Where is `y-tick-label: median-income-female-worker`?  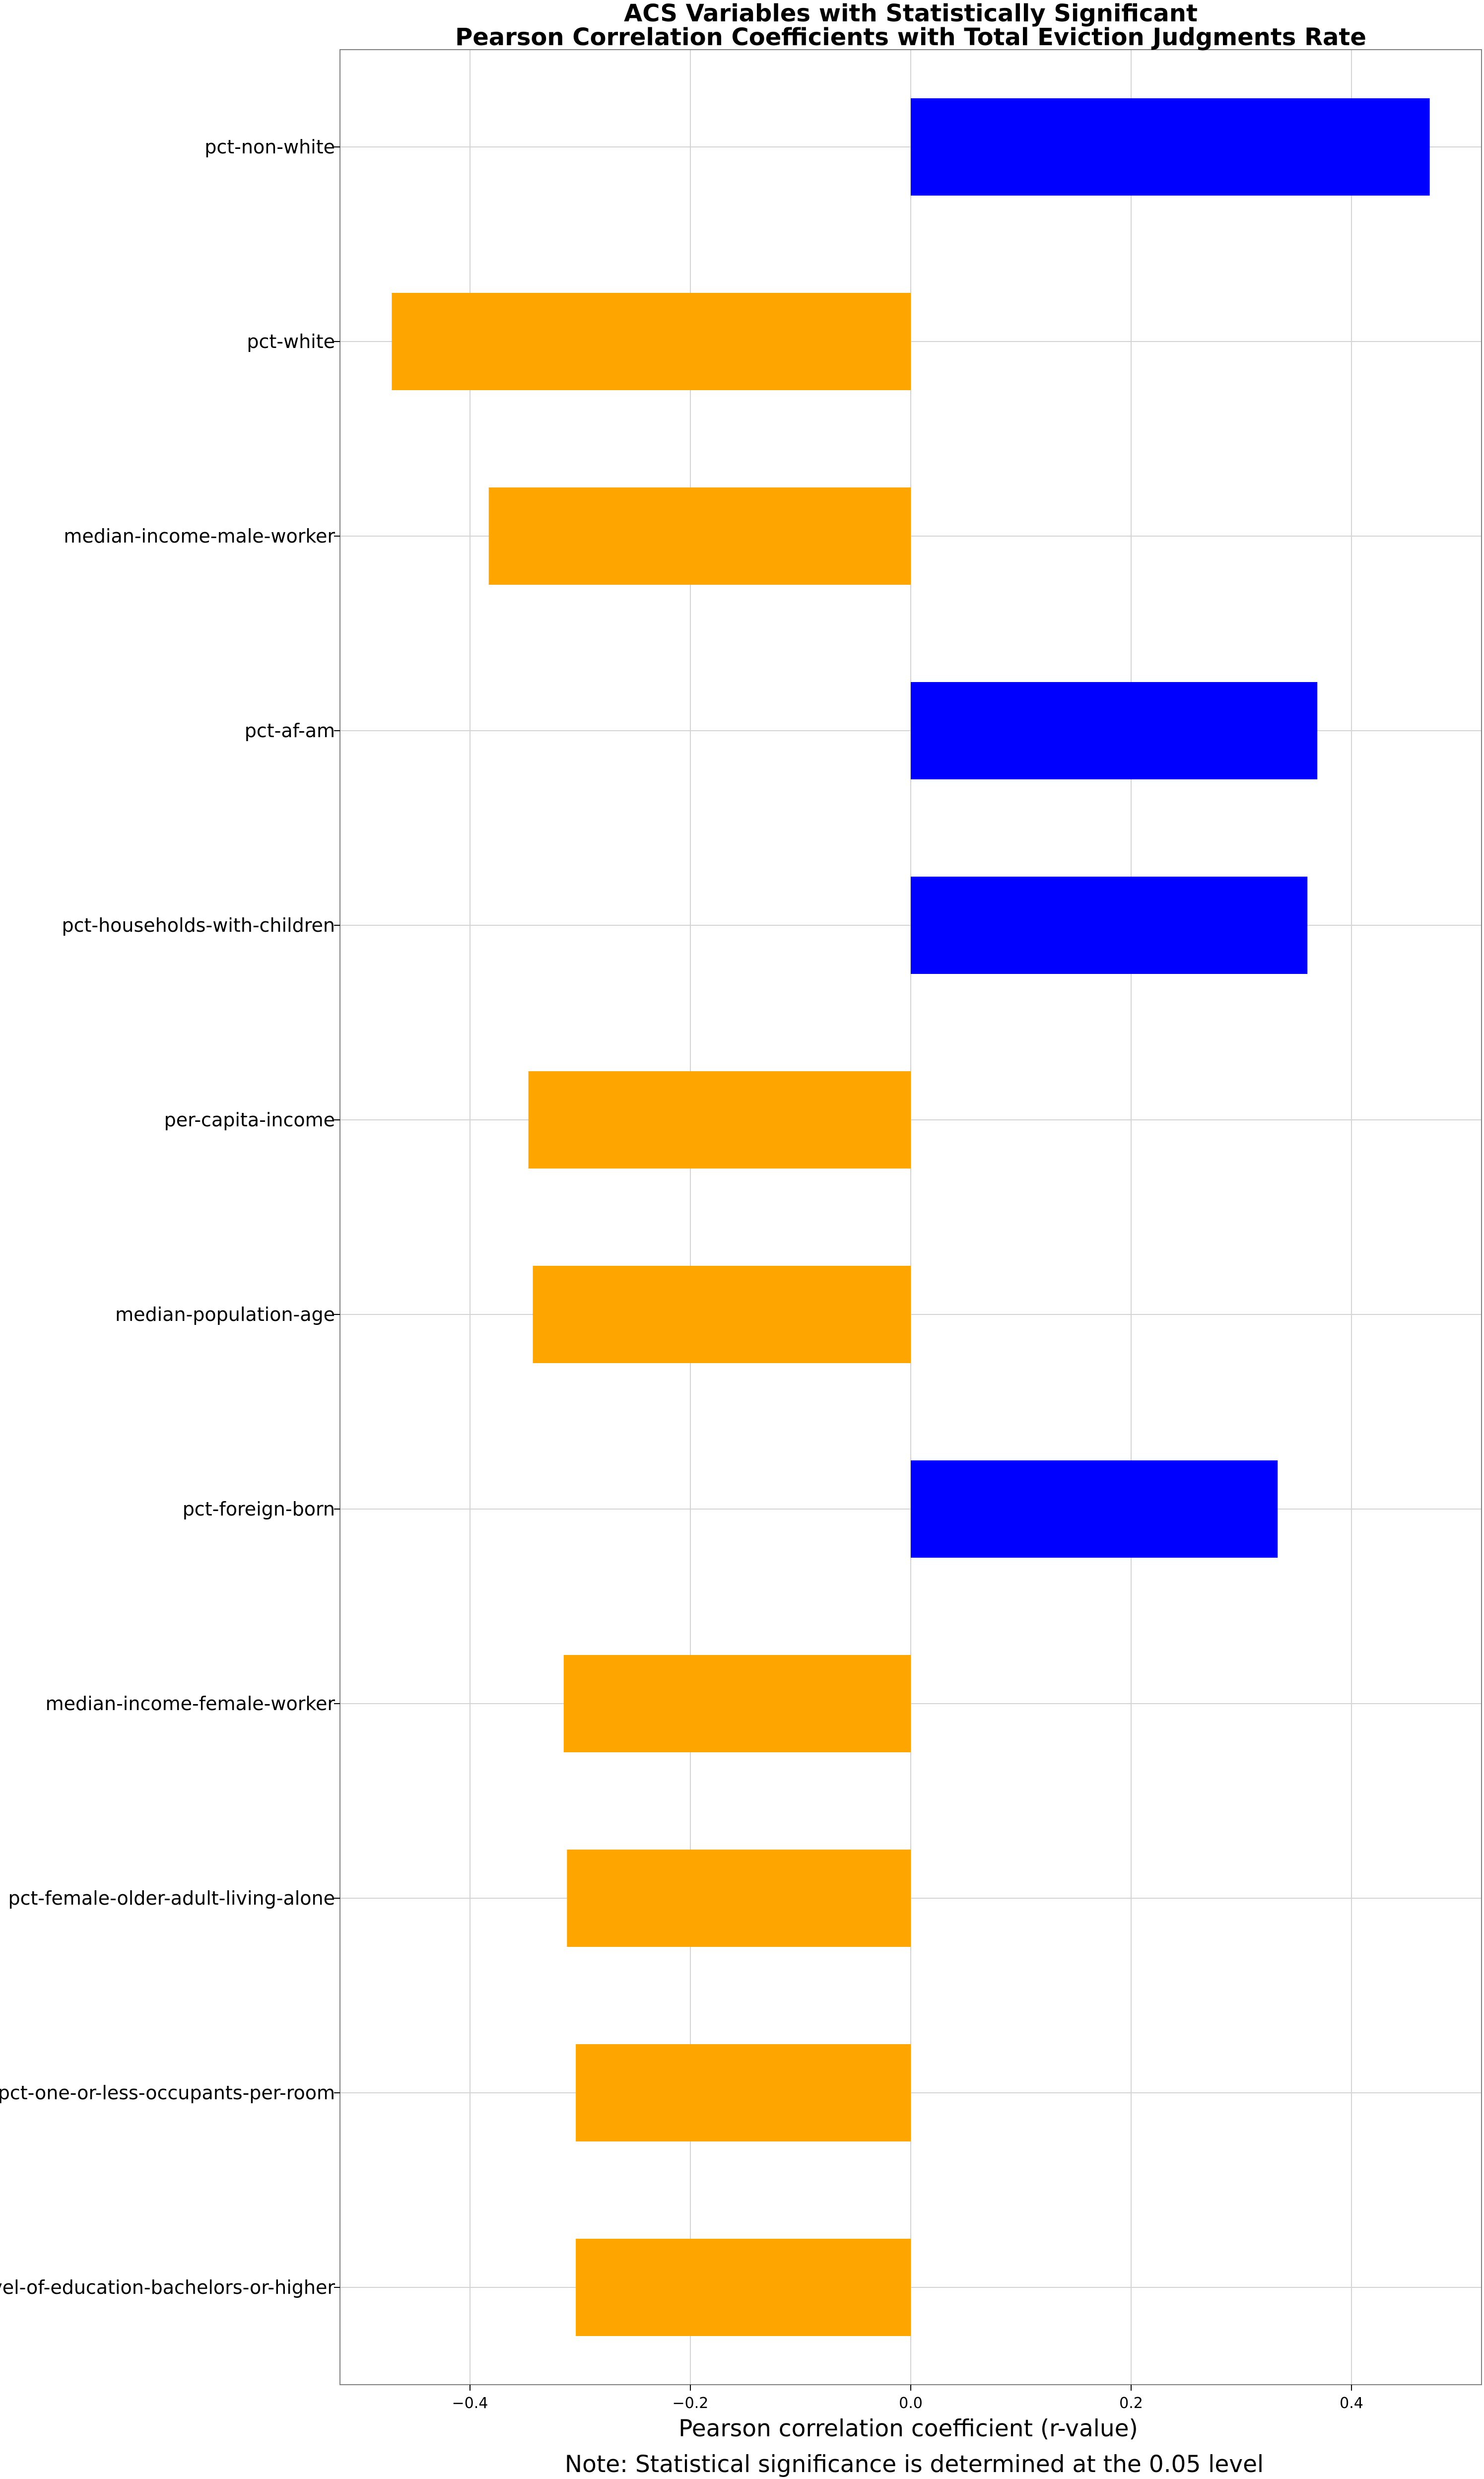
y-tick-label: median-income-female-worker is located at coordinates (191, 1704).